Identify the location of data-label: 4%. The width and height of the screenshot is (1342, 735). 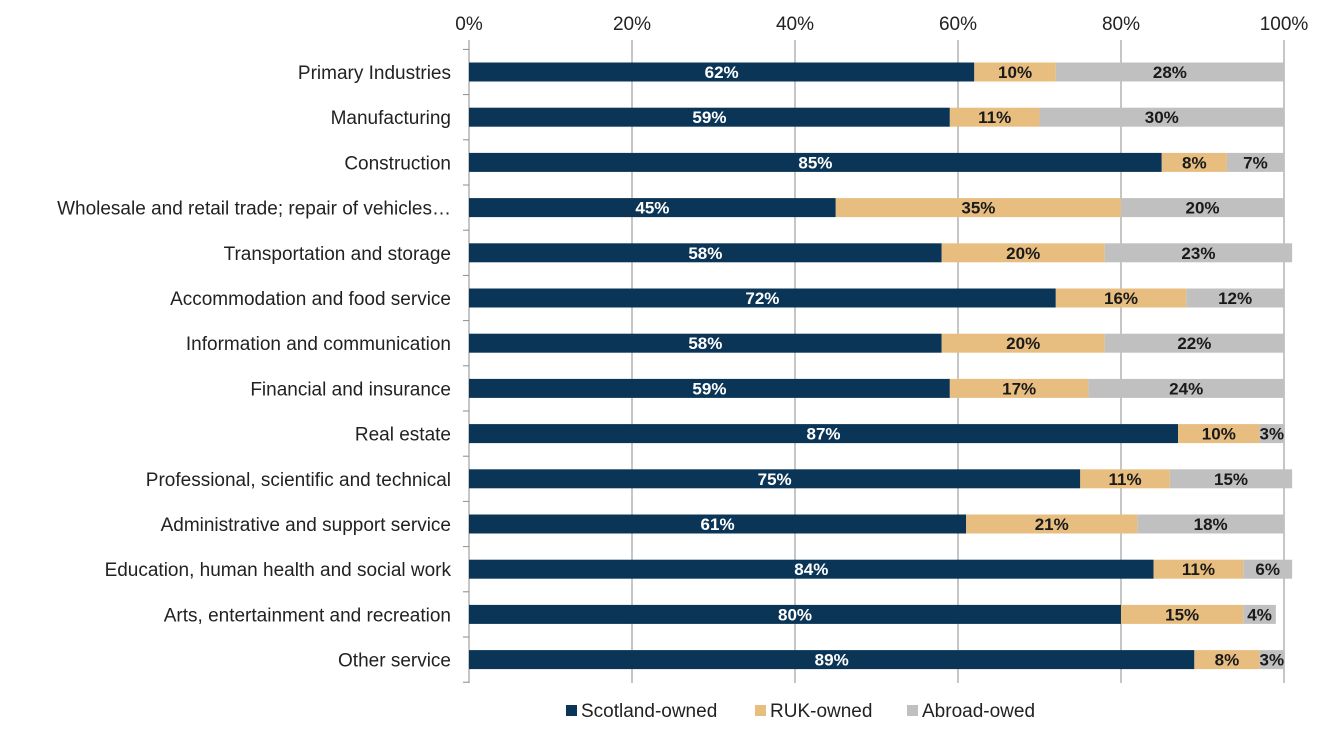
(1259, 614).